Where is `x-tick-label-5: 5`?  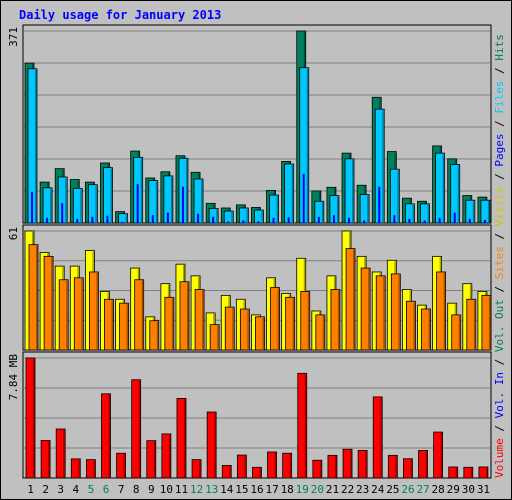
x-tick-label-5: 5 is located at coordinates (91, 489).